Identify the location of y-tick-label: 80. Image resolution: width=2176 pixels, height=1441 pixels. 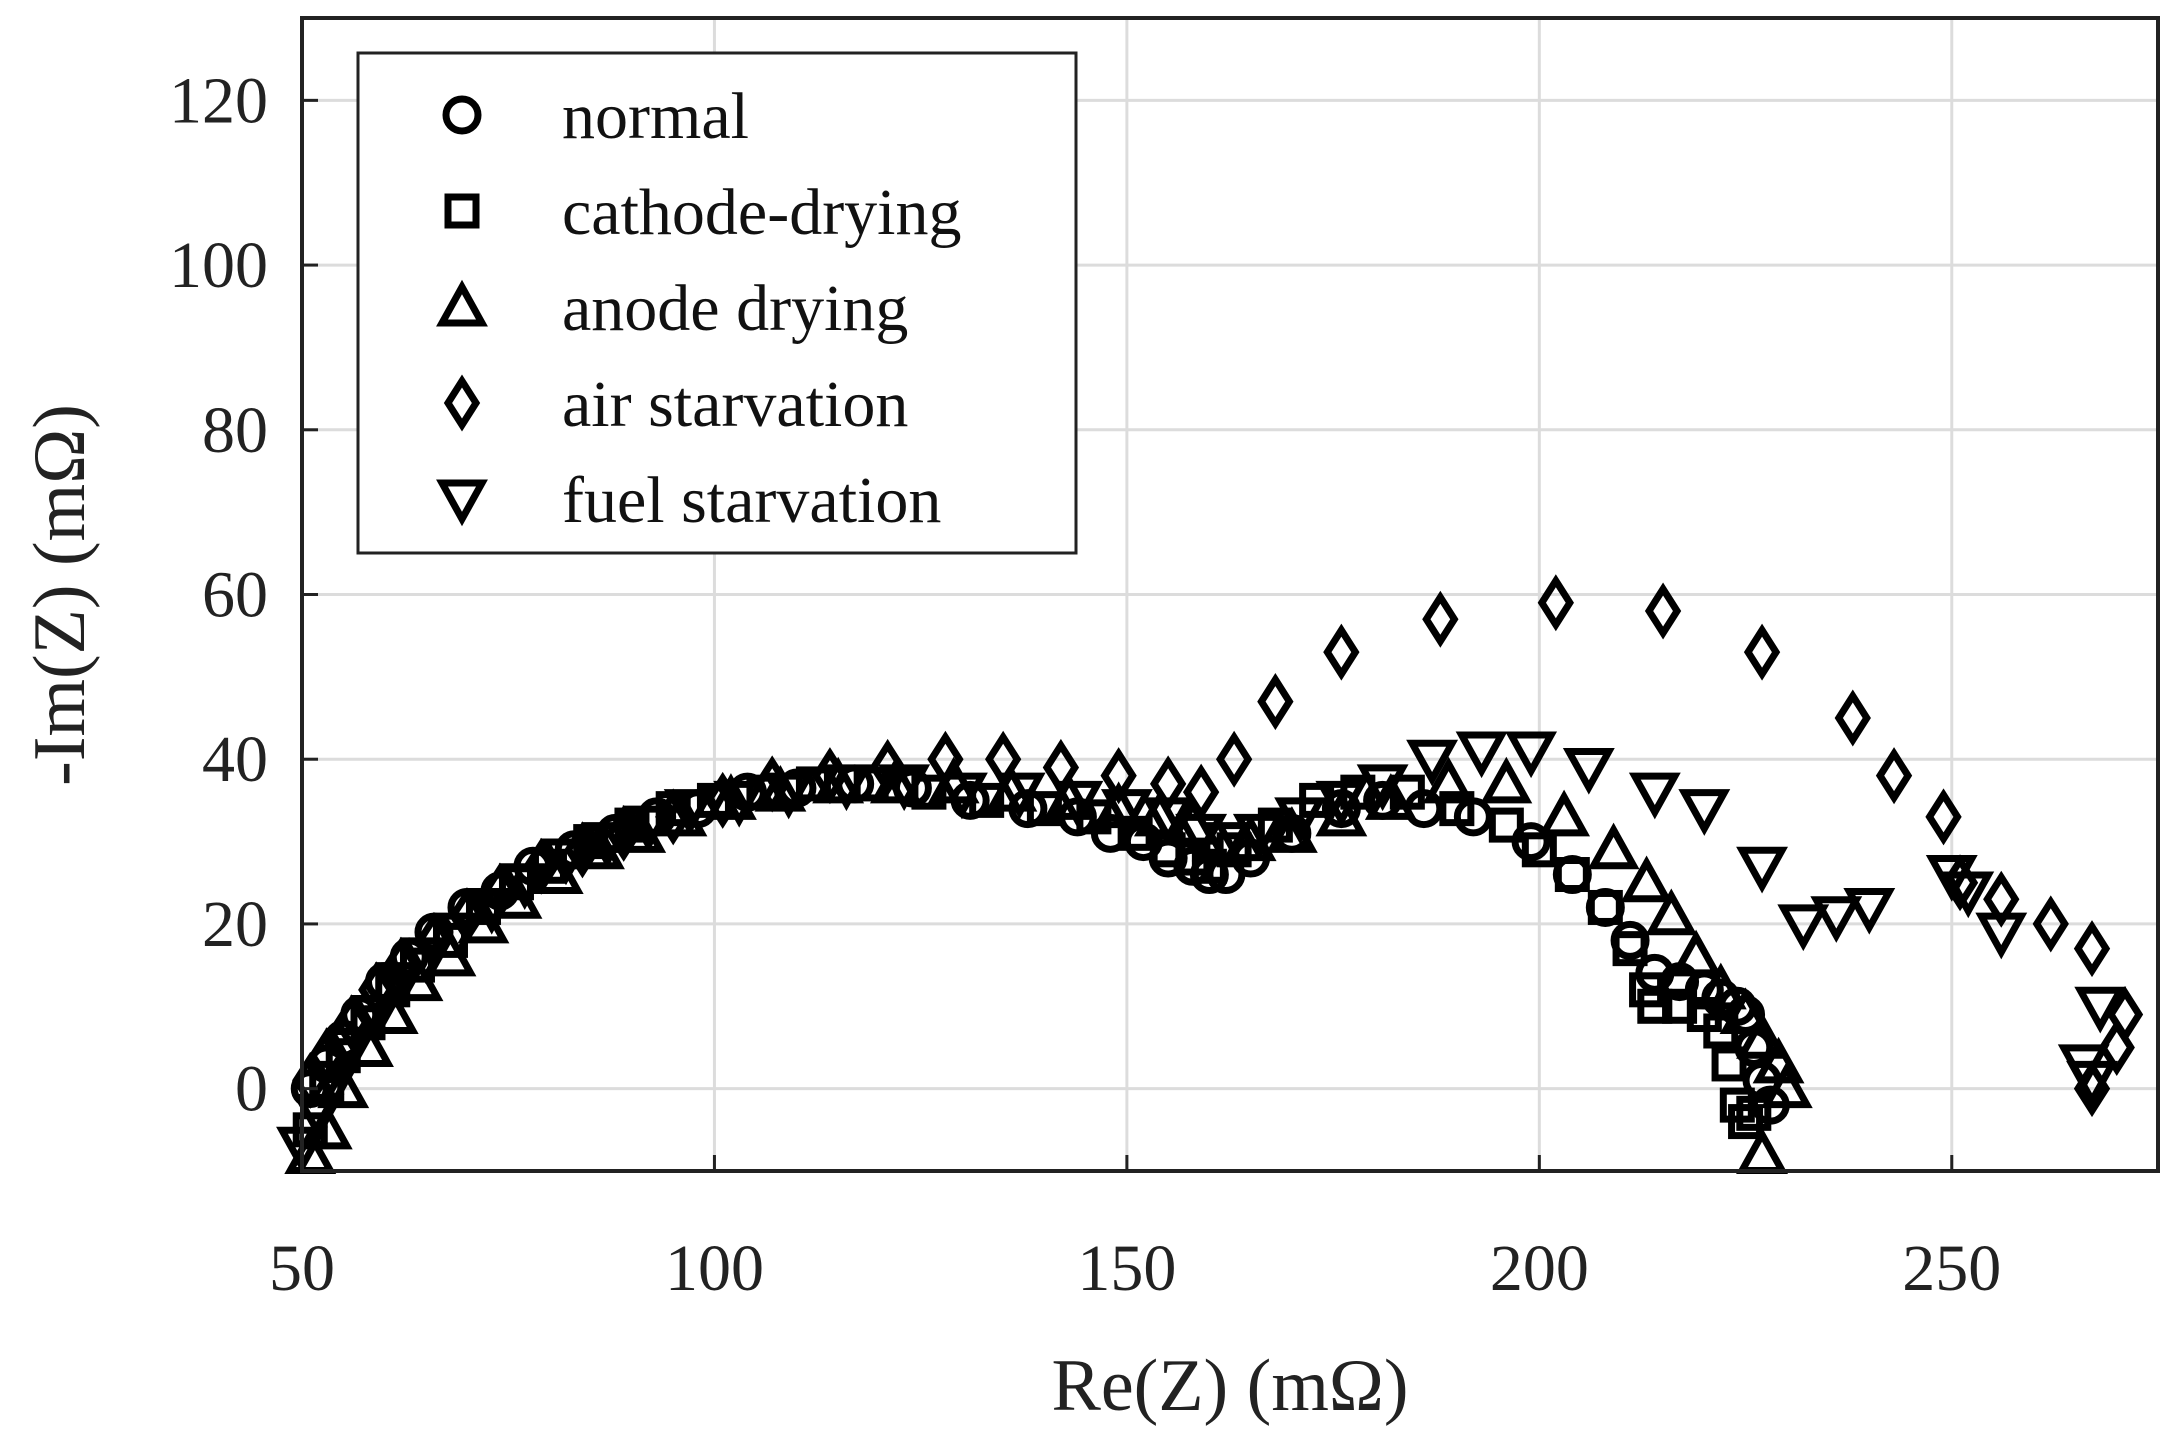
(235, 430).